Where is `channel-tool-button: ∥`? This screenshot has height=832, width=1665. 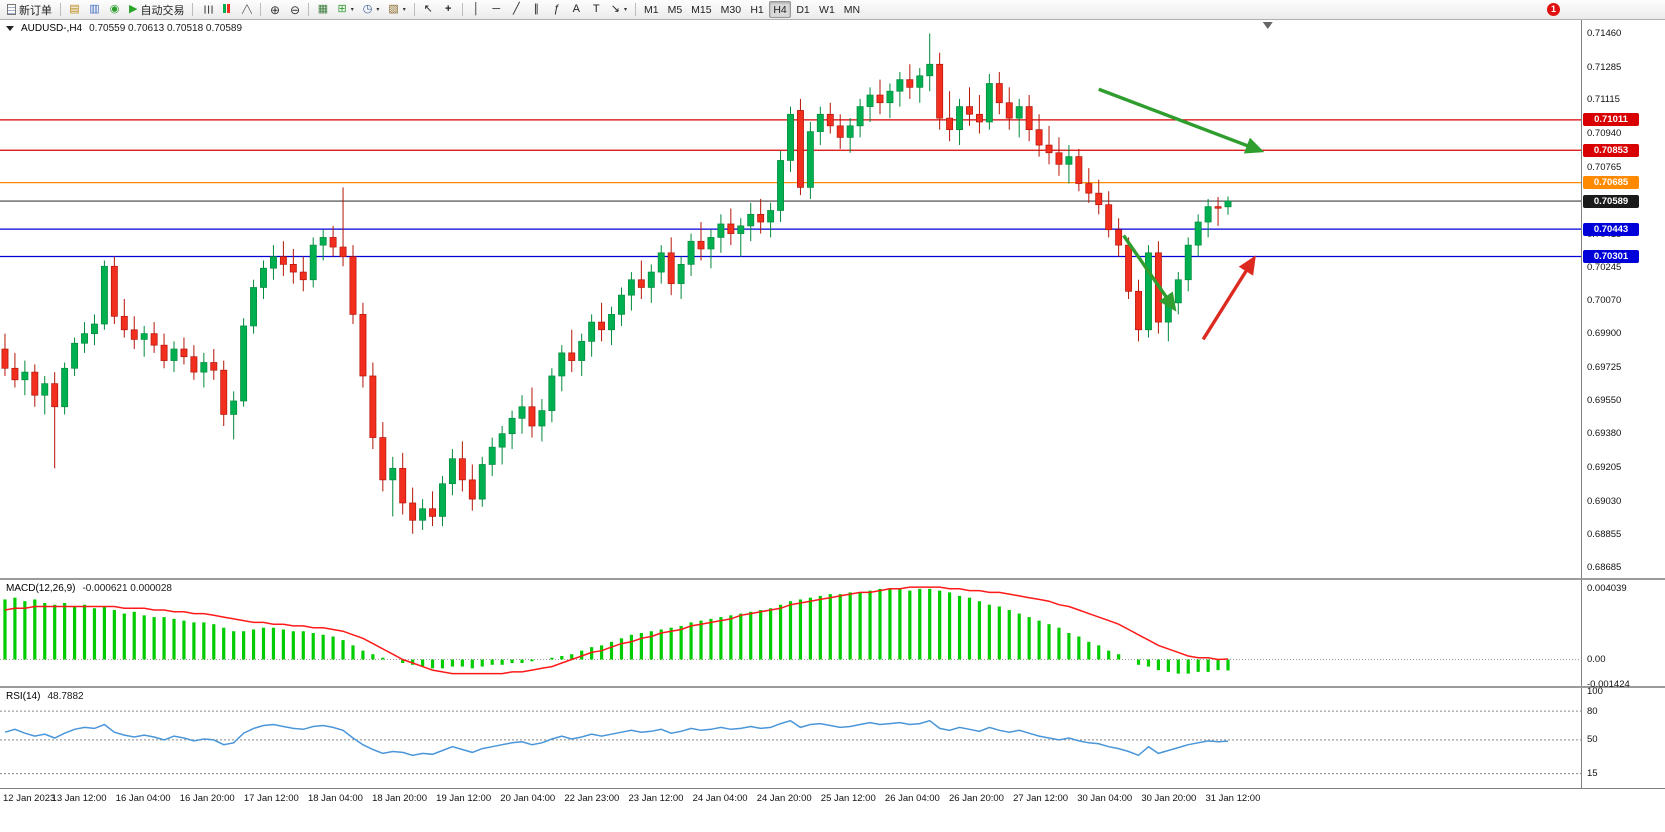
channel-tool-button: ∥ is located at coordinates (536, 9).